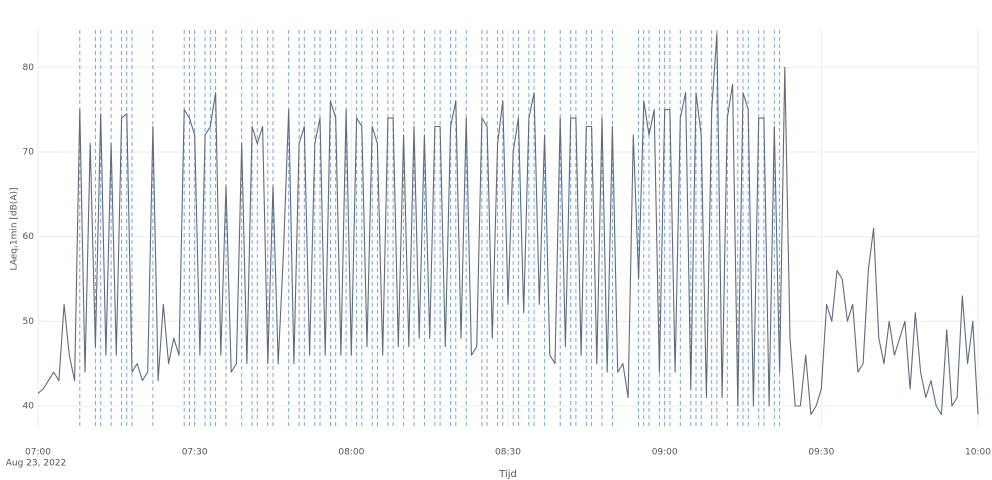 The height and width of the screenshot is (480, 992). What do you see at coordinates (507, 474) in the screenshot?
I see `x-axis-title: Tijd` at bounding box center [507, 474].